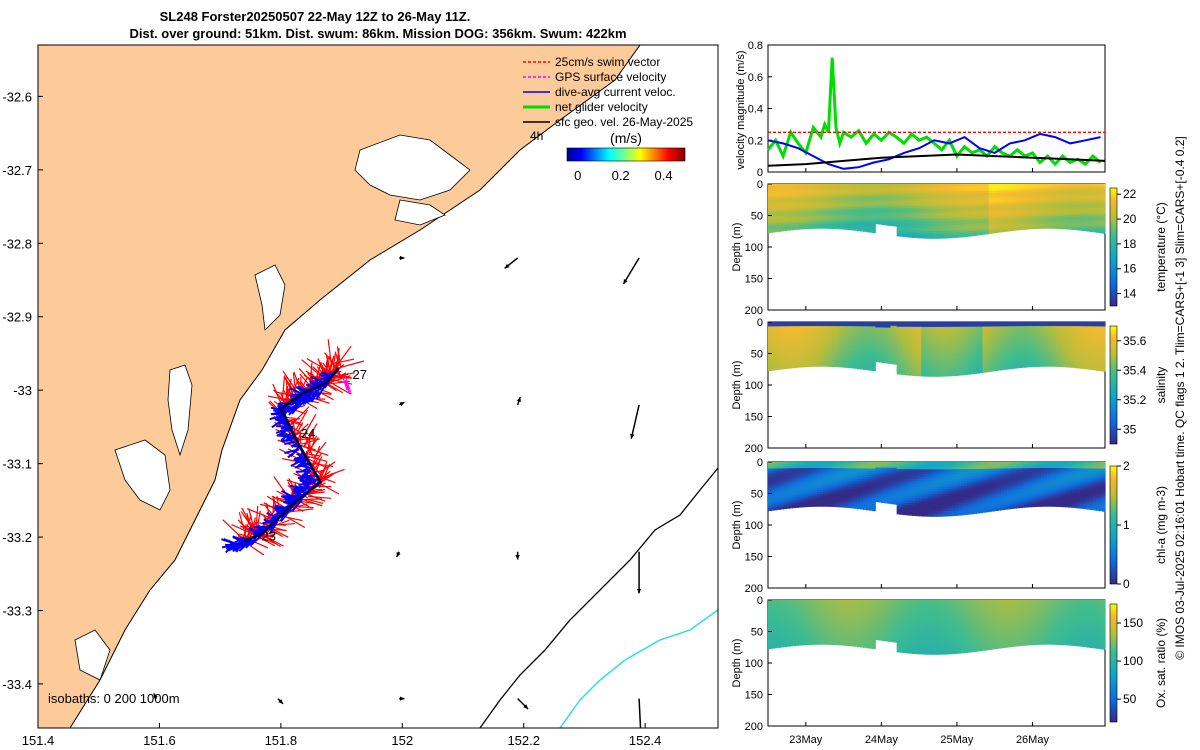 Image resolution: width=1200 pixels, height=750 pixels. What do you see at coordinates (754, 248) in the screenshot?
I see `section-ytick-label: 100` at bounding box center [754, 248].